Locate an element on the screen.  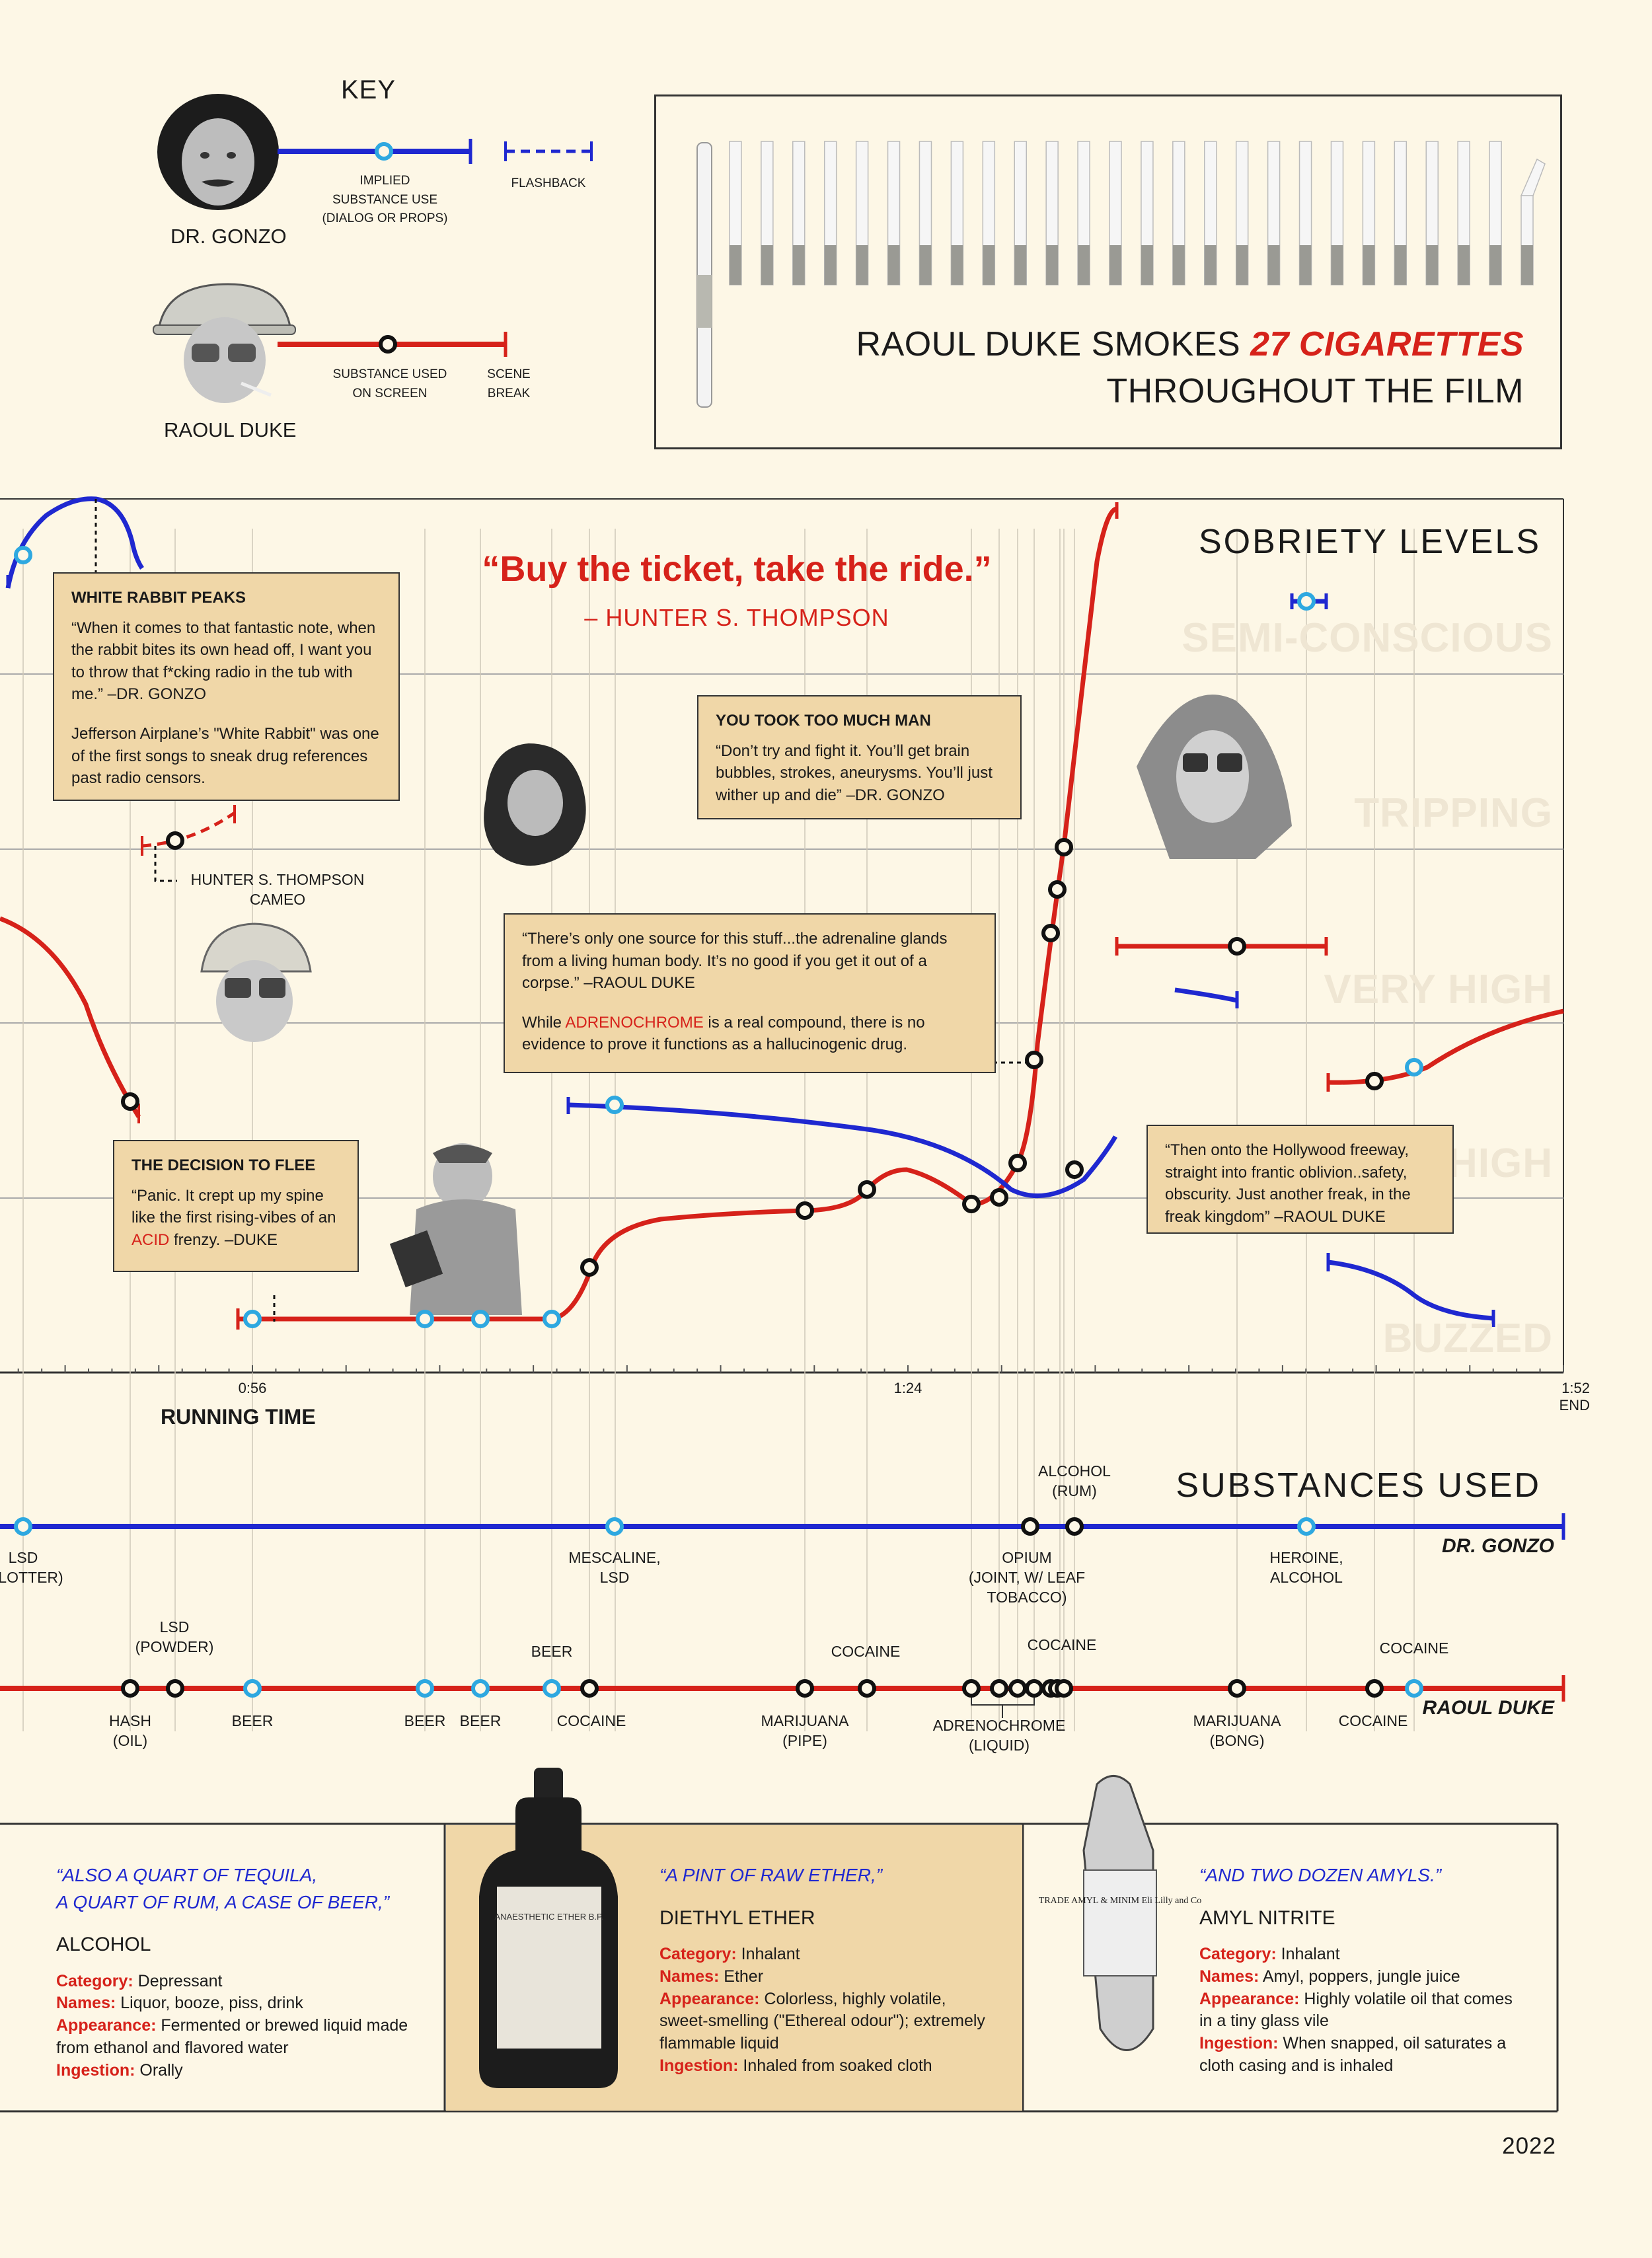
ether-quote: “A PINT OF RAW ETHER,” is located at coordinates (771, 1875).